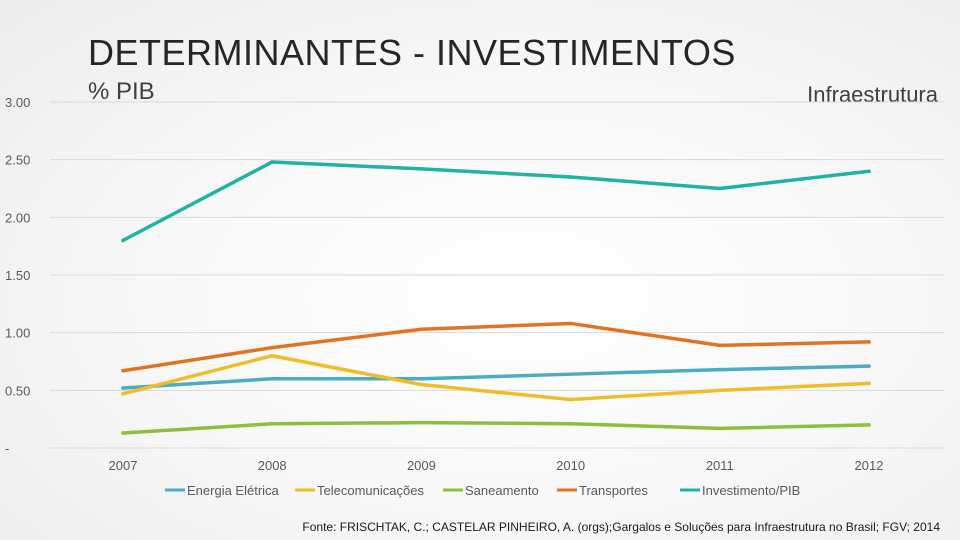  I want to click on legend-label: Investimento/PIB, so click(751, 490).